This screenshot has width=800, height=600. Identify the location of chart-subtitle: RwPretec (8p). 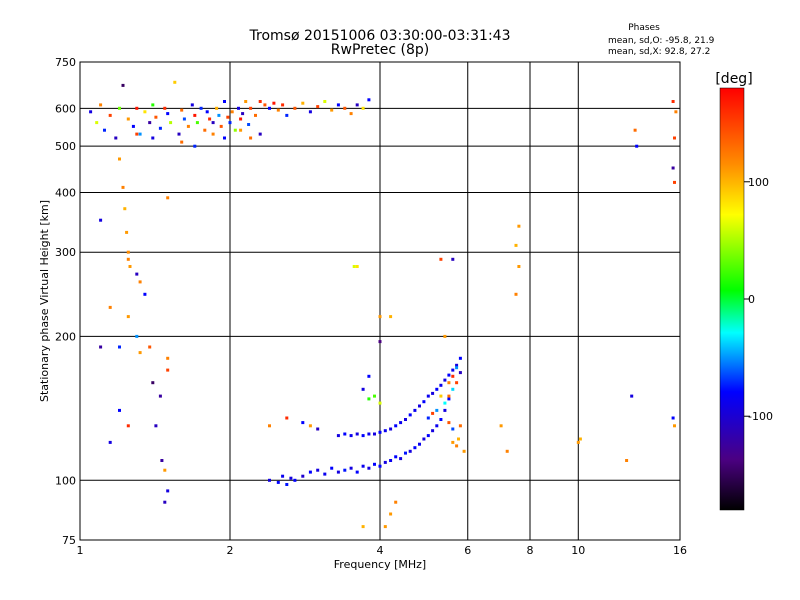
(380, 50).